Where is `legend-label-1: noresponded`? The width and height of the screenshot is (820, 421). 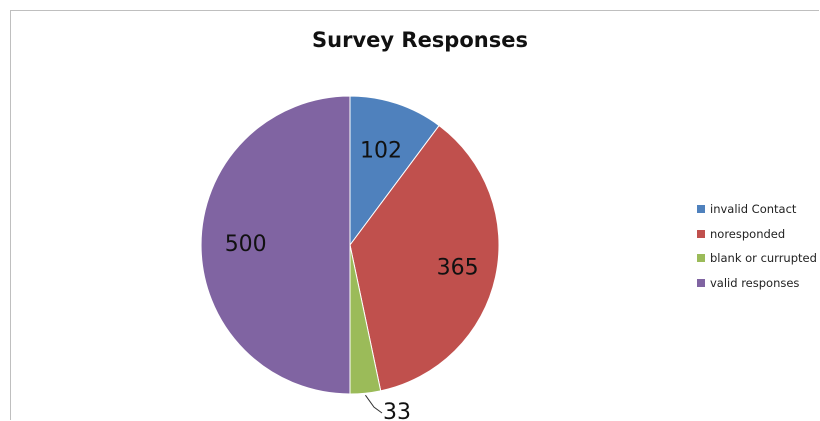 legend-label-1: noresponded is located at coordinates (748, 233).